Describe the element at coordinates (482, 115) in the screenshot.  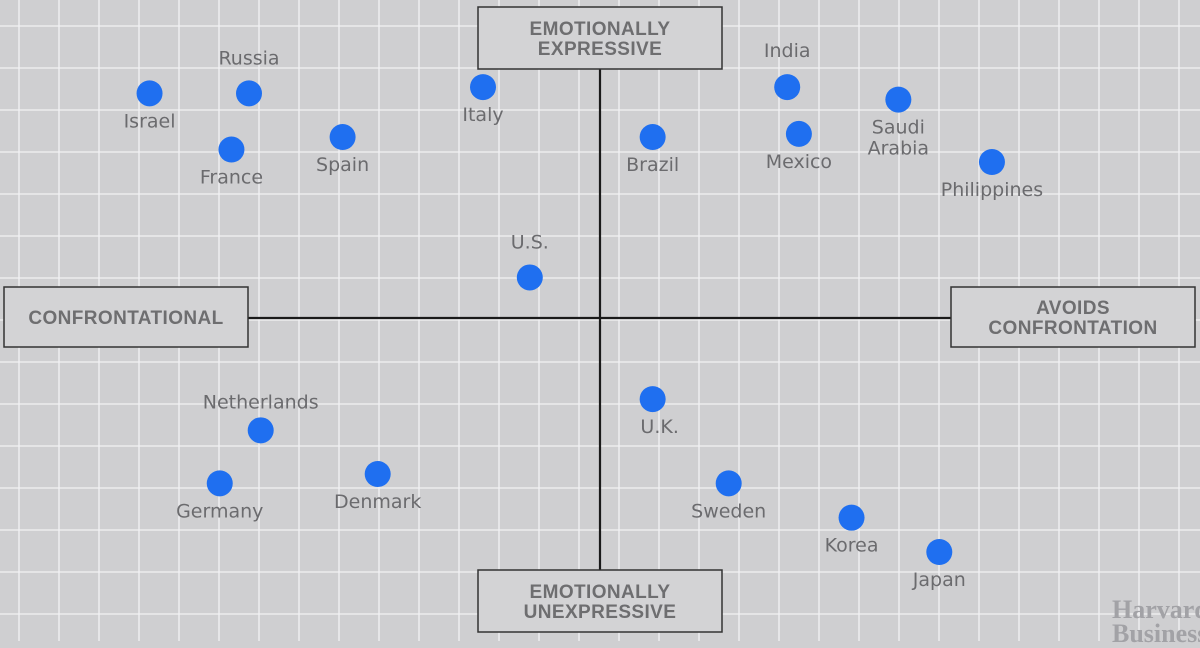
I see `country-label: Italy` at that location.